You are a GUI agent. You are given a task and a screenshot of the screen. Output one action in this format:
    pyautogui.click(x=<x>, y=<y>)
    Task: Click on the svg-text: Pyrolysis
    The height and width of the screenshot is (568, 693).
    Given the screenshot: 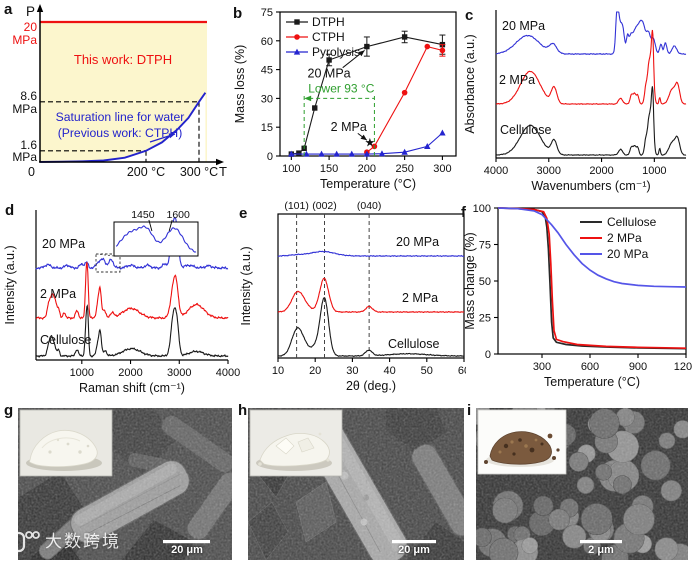 What is the action you would take?
    pyautogui.click(x=336, y=52)
    